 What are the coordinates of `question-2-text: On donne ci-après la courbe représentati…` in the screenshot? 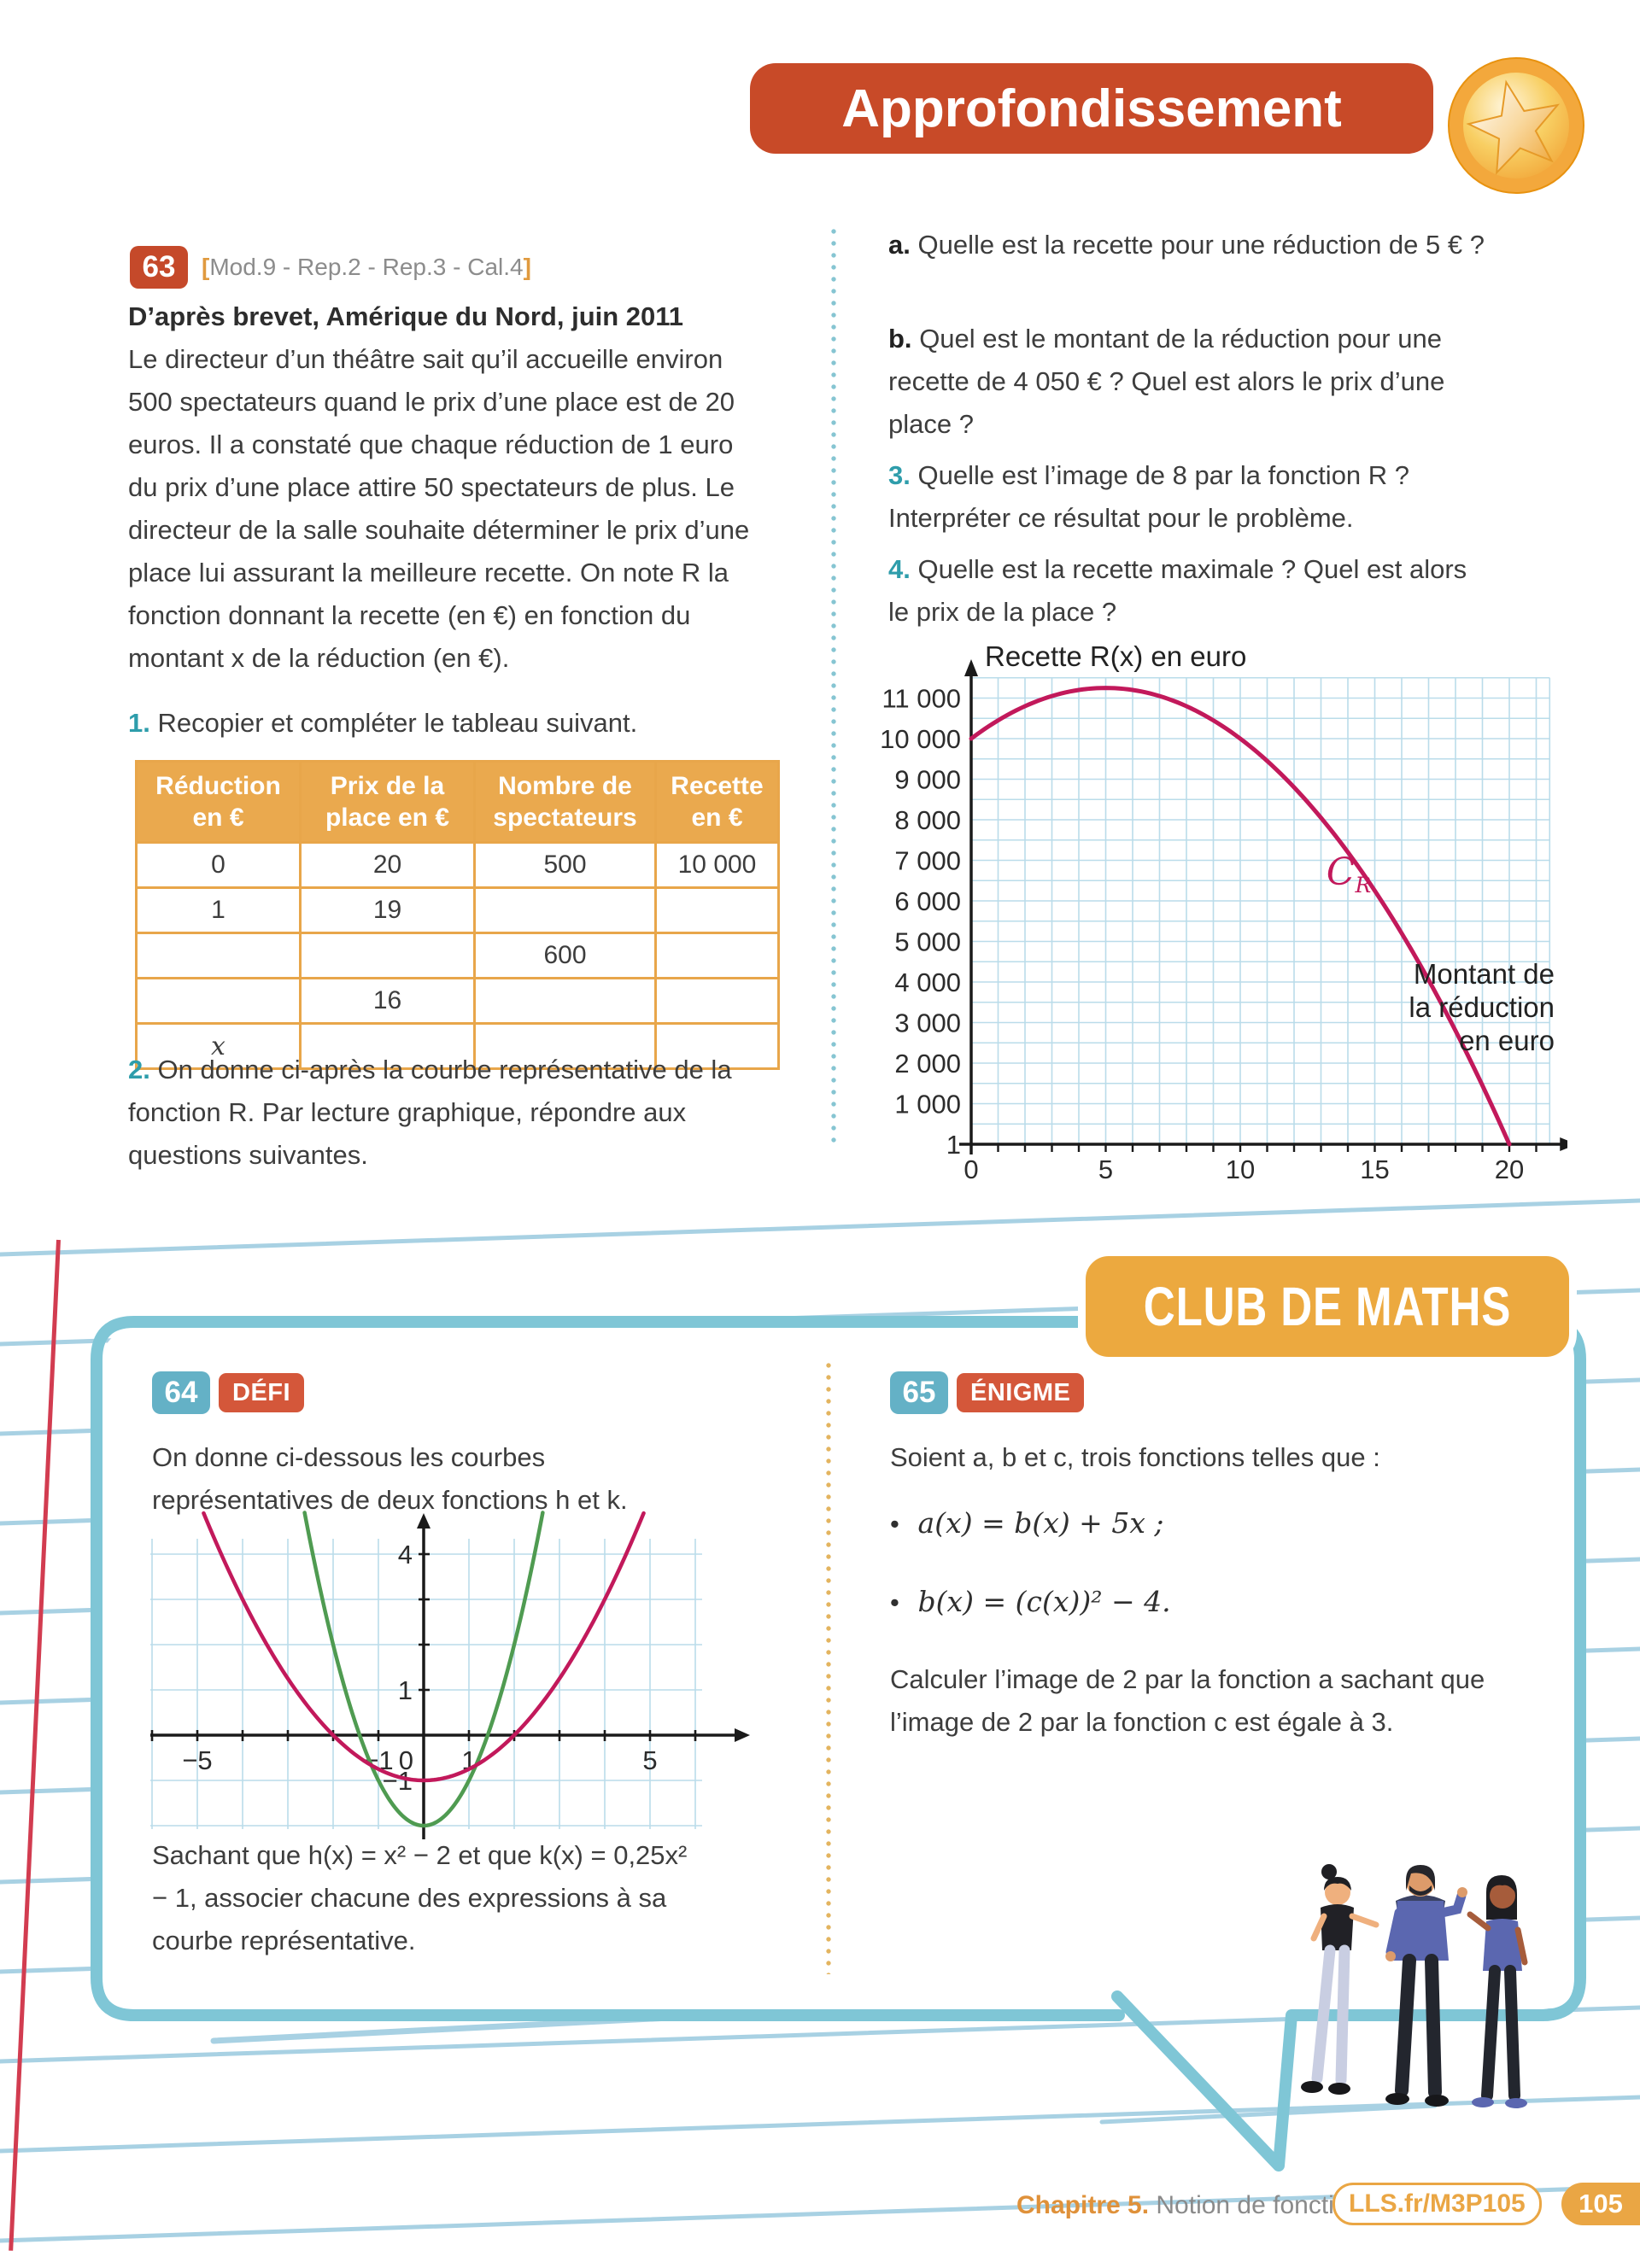 It's located at (430, 1112).